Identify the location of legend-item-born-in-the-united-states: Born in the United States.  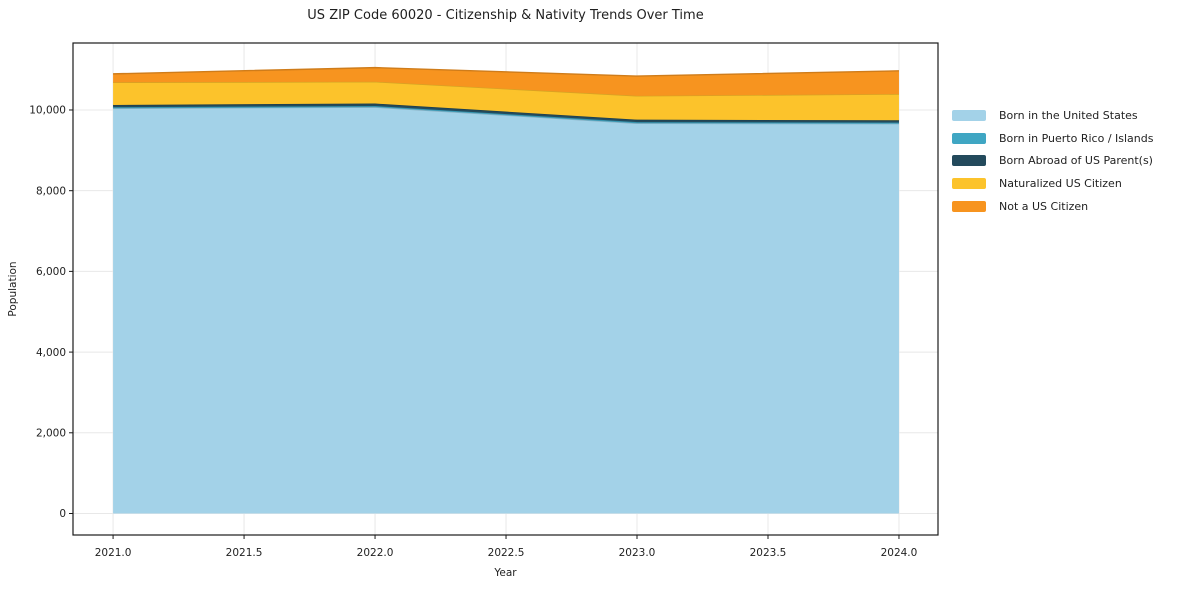
(1052, 115).